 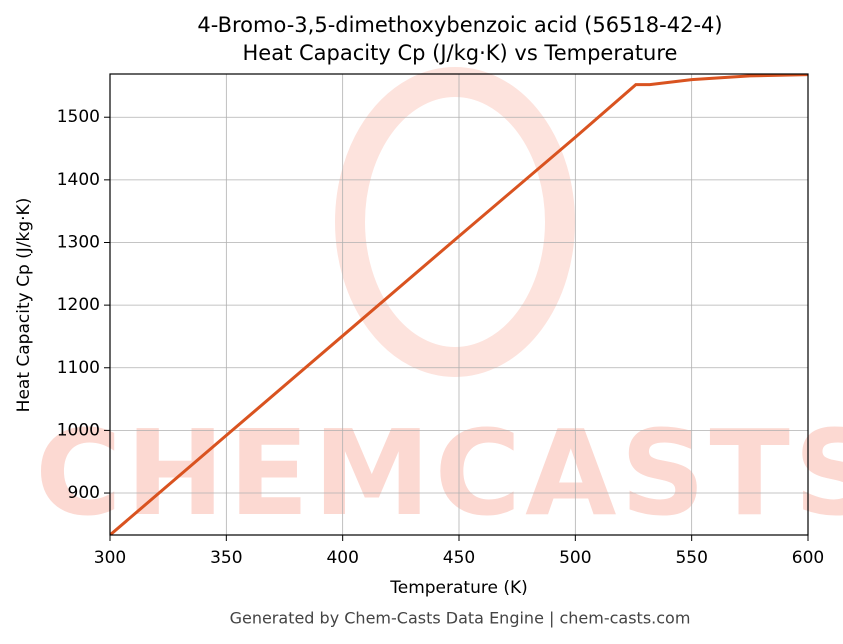 What do you see at coordinates (78, 242) in the screenshot?
I see `y-tick-label: 1300` at bounding box center [78, 242].